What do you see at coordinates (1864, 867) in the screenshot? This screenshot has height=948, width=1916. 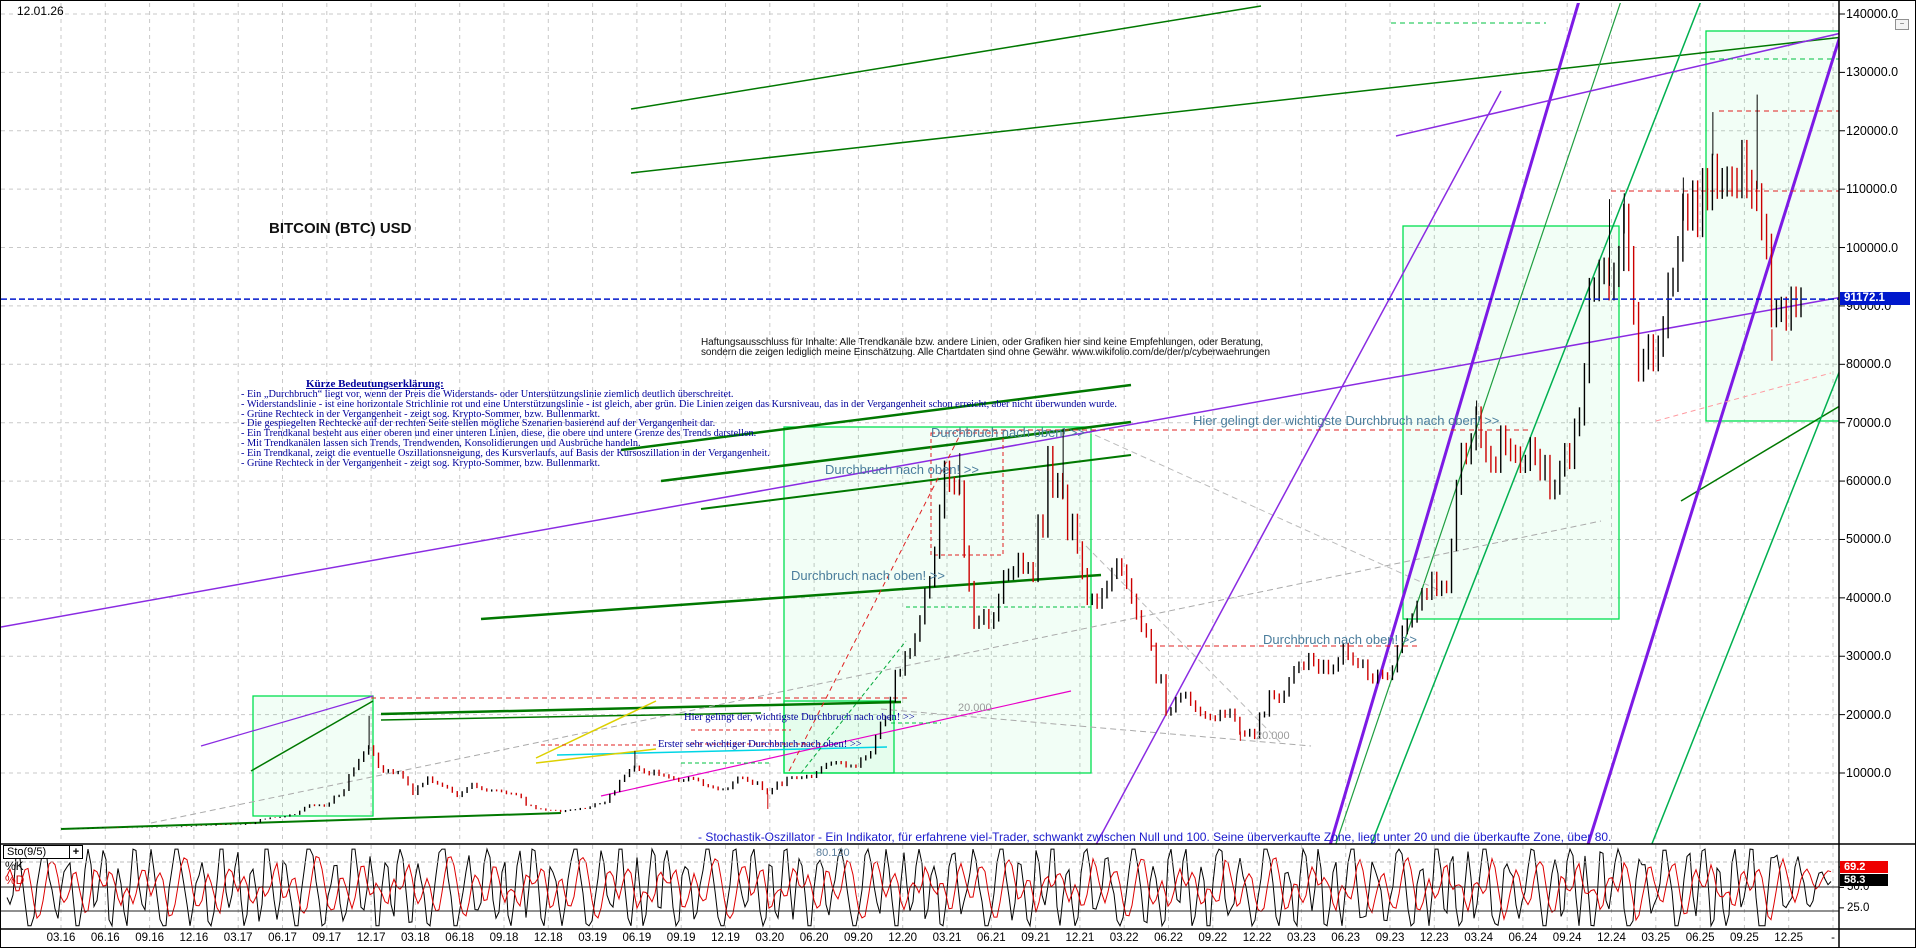 I see `percent-d-value-badge: 69.2` at bounding box center [1864, 867].